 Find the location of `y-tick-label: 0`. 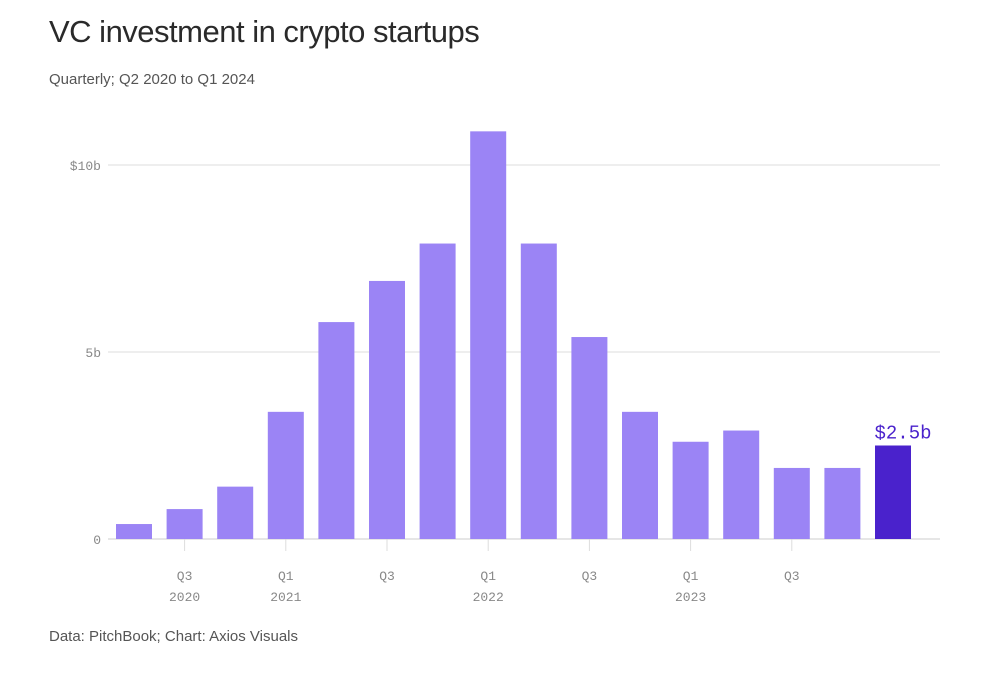

y-tick-label: 0 is located at coordinates (97, 540).